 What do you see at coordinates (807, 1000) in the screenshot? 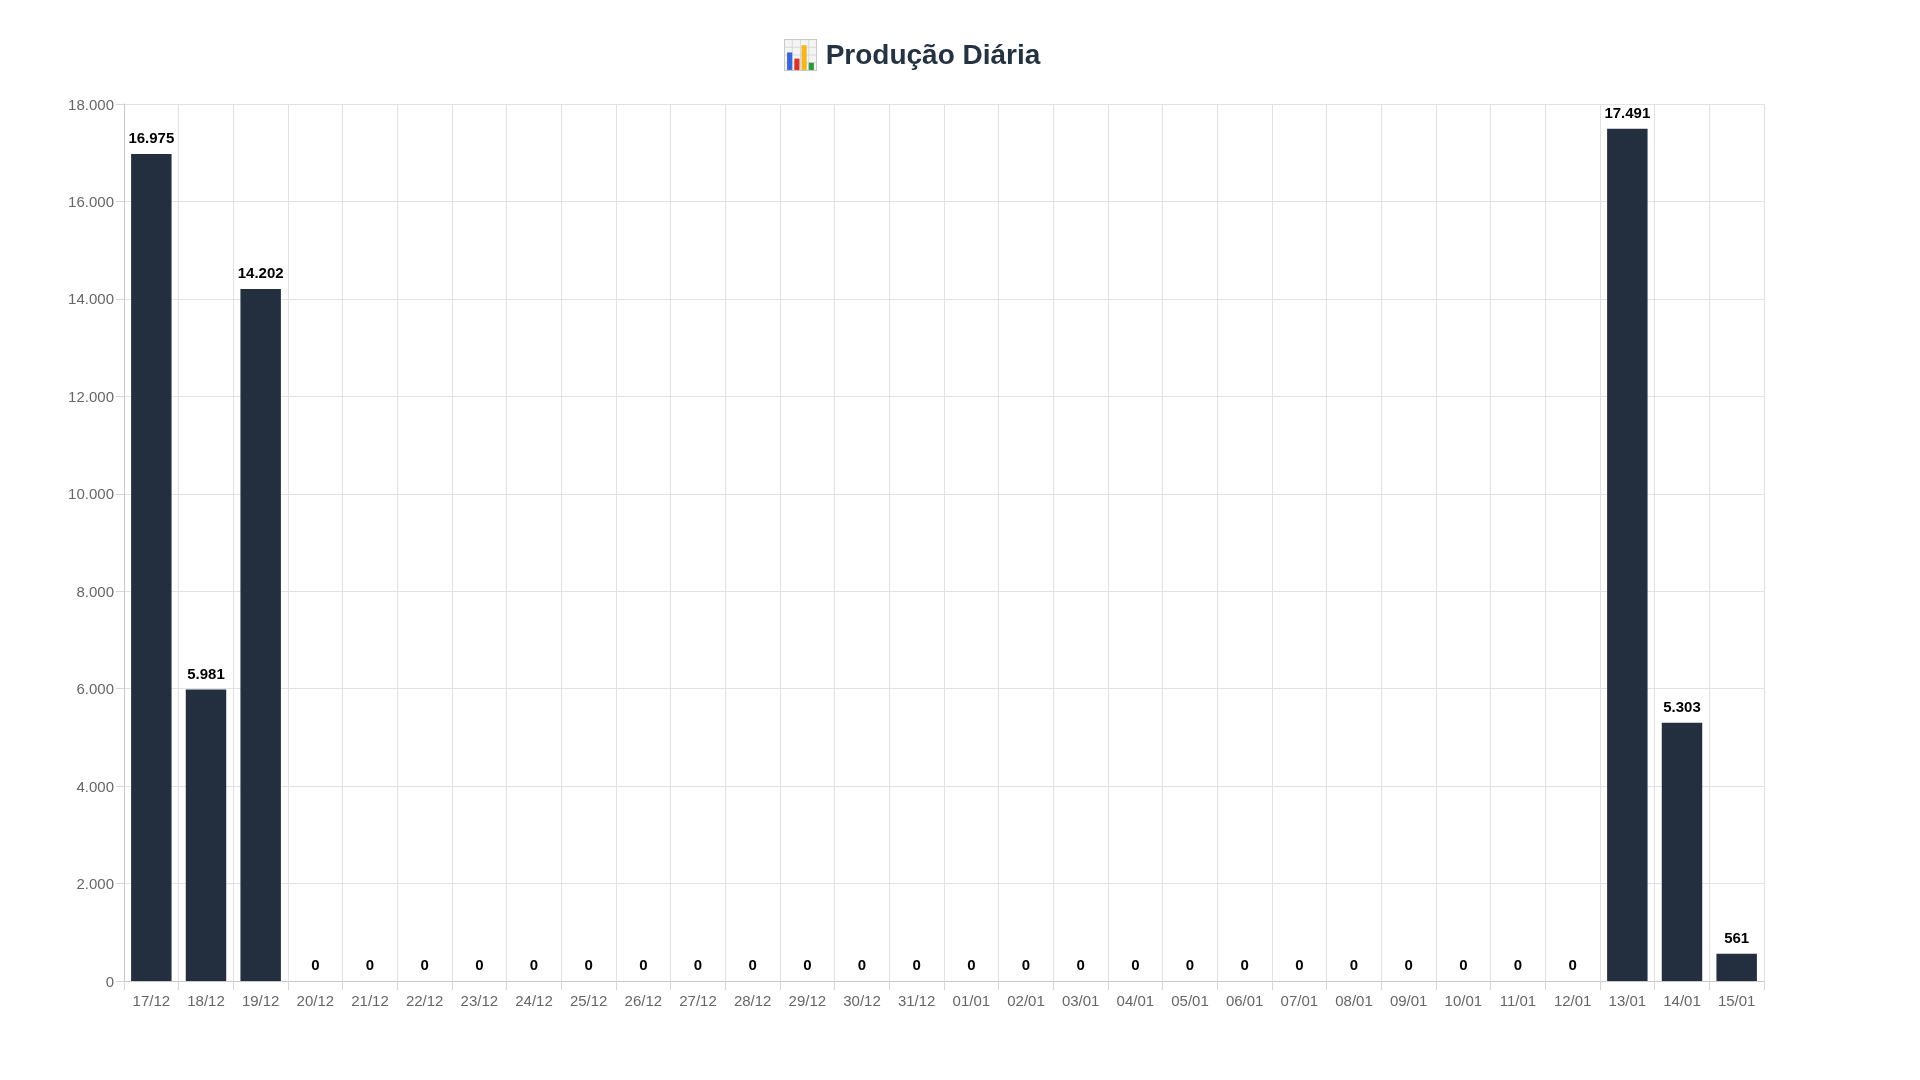
I see `x-tick-label: 29/12` at bounding box center [807, 1000].